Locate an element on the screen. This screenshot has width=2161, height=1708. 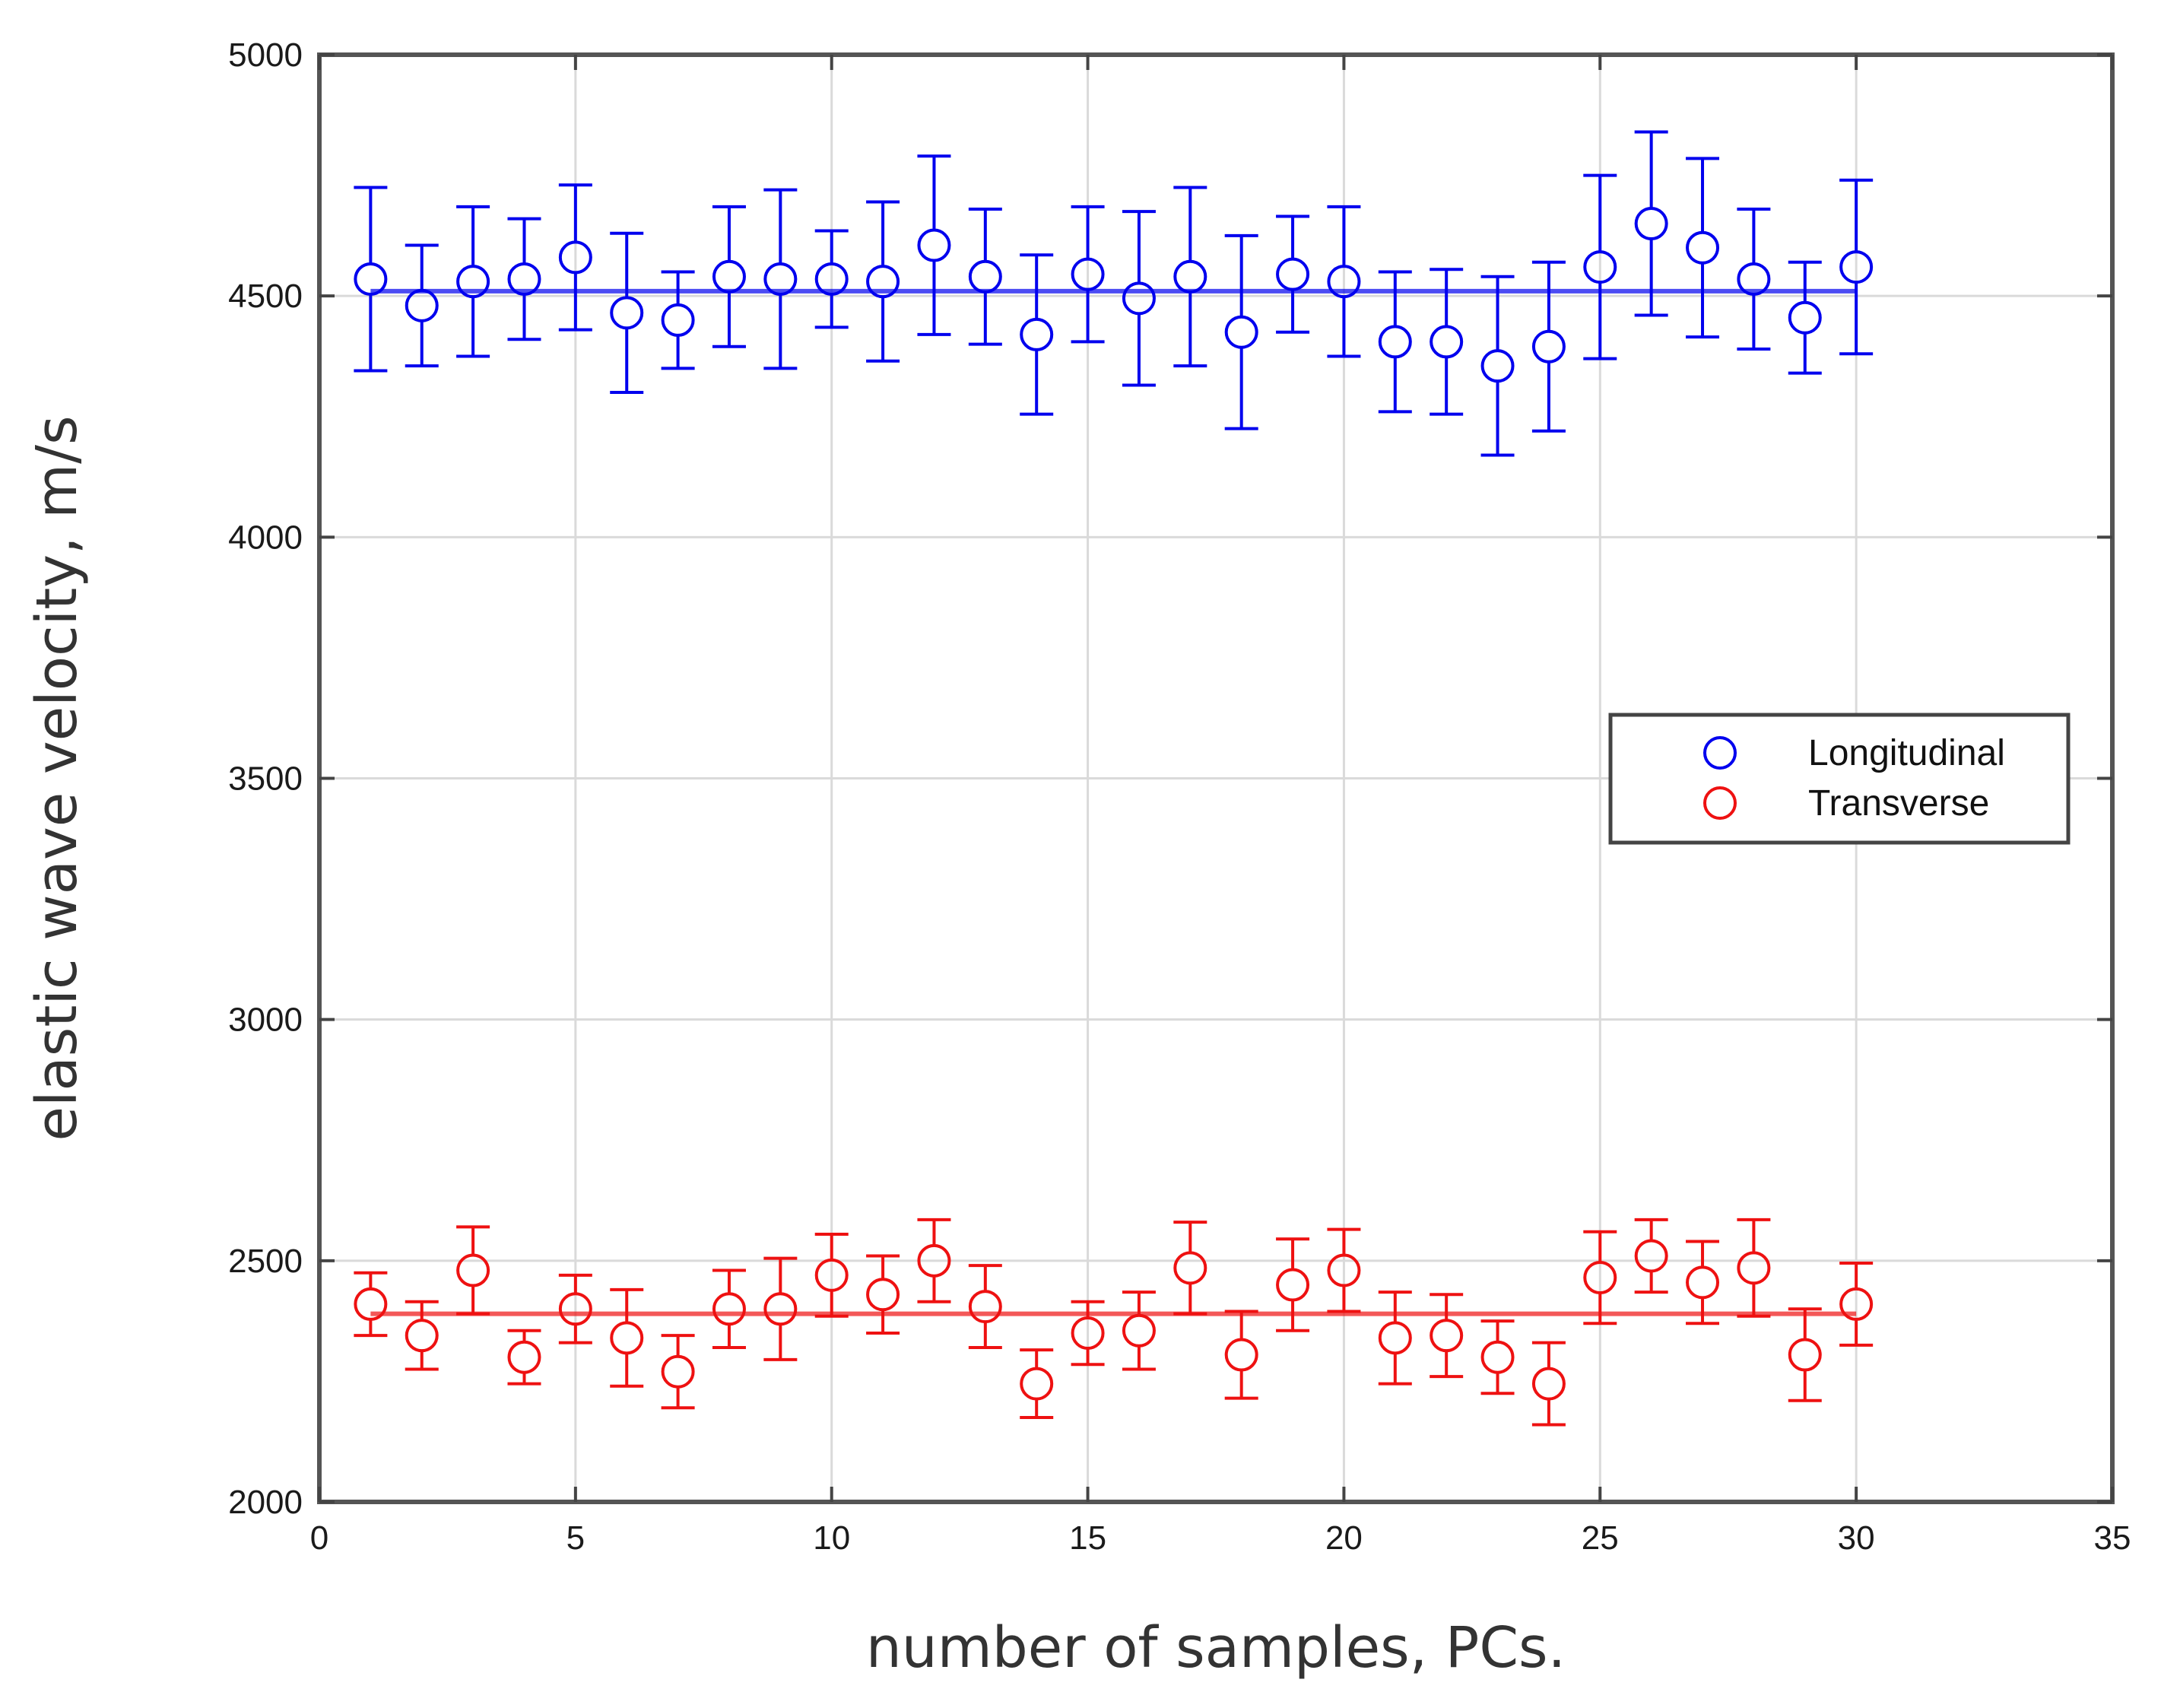
x-tick-label: 10 is located at coordinates (831, 1538).